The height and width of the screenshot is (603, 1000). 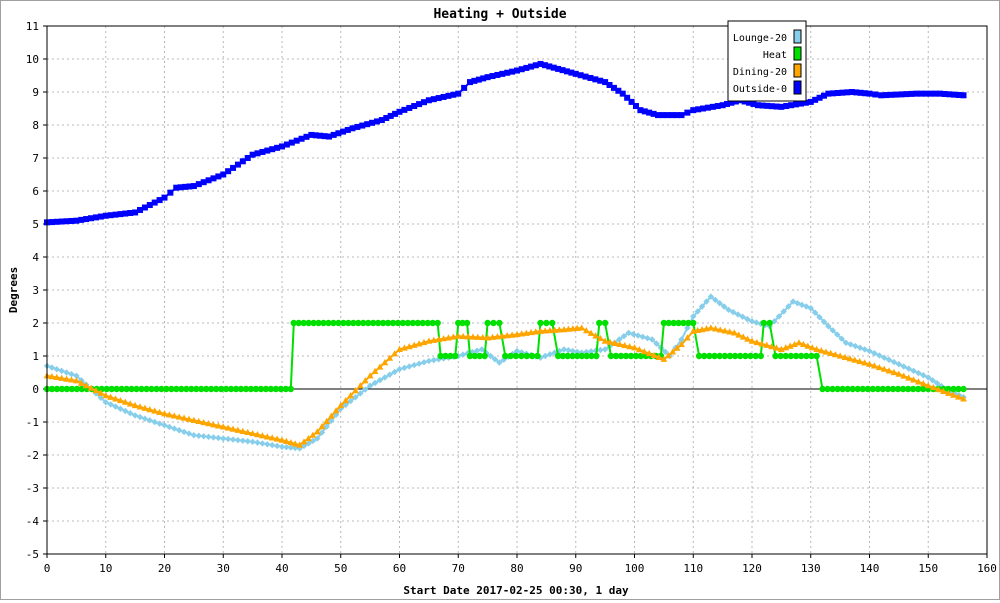 I want to click on x-tick-label: 40, so click(x=281, y=568).